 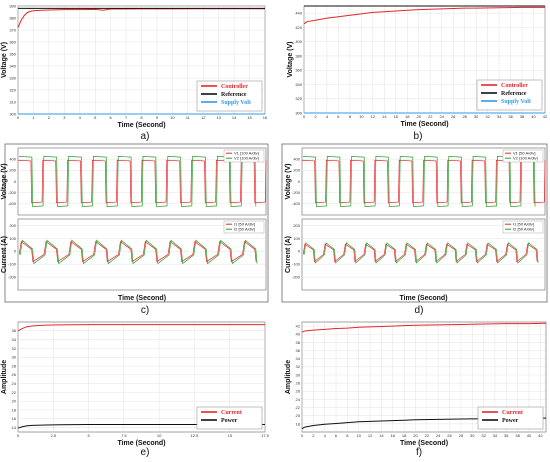 I want to click on series-line-current, so click(x=424, y=327).